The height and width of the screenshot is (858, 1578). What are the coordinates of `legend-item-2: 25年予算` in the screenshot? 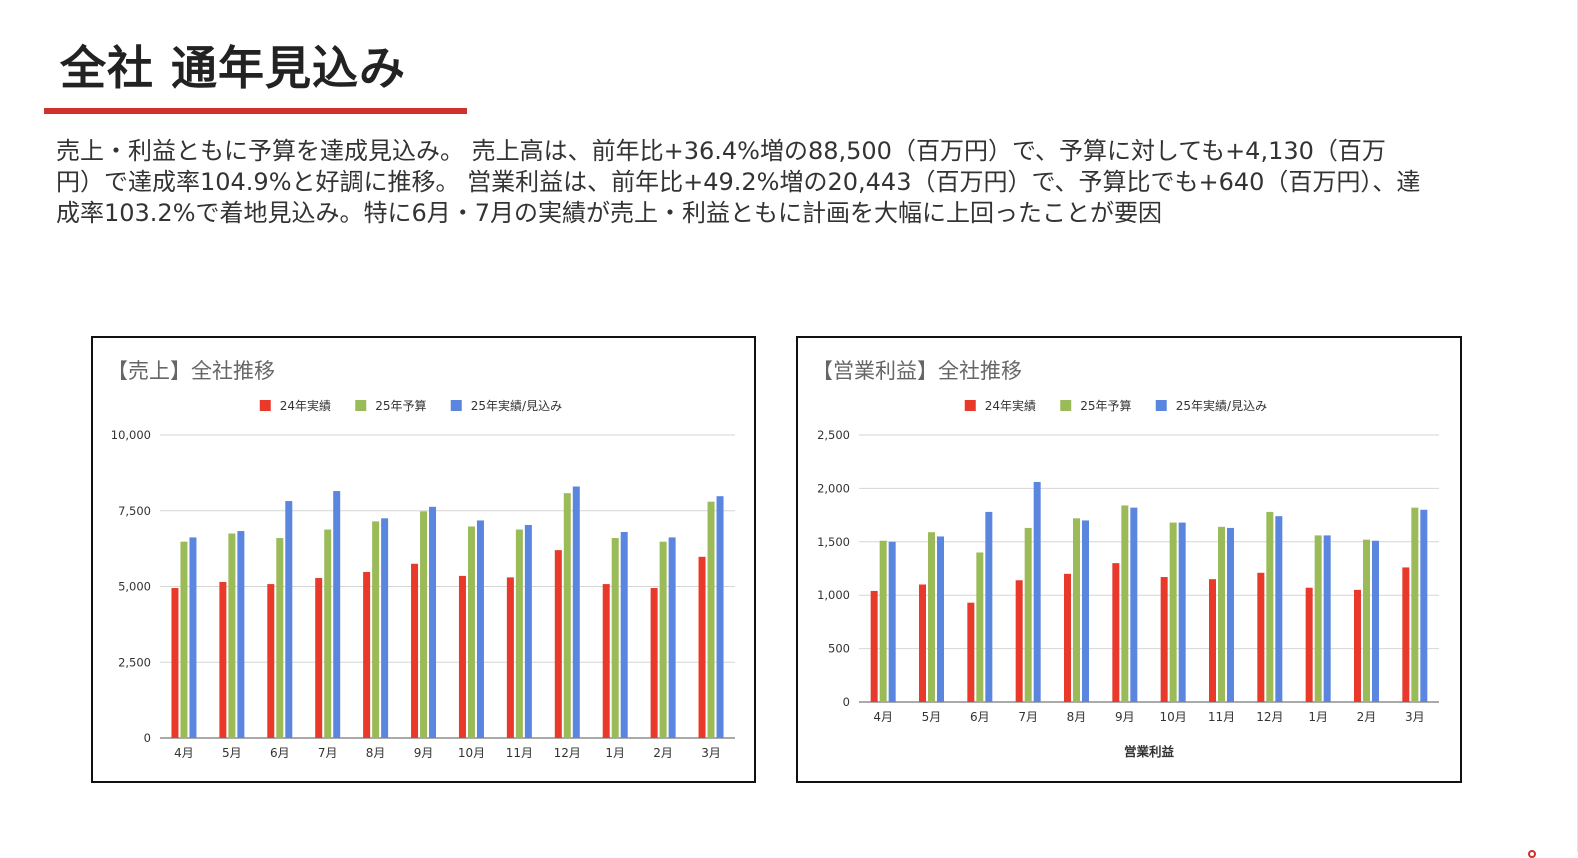 It's located at (1096, 405).